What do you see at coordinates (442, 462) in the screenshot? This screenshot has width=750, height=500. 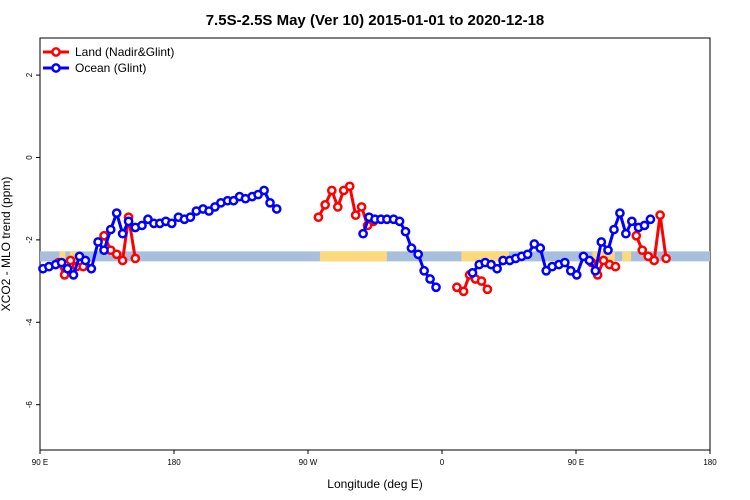 I see `x-tick-label: 0` at bounding box center [442, 462].